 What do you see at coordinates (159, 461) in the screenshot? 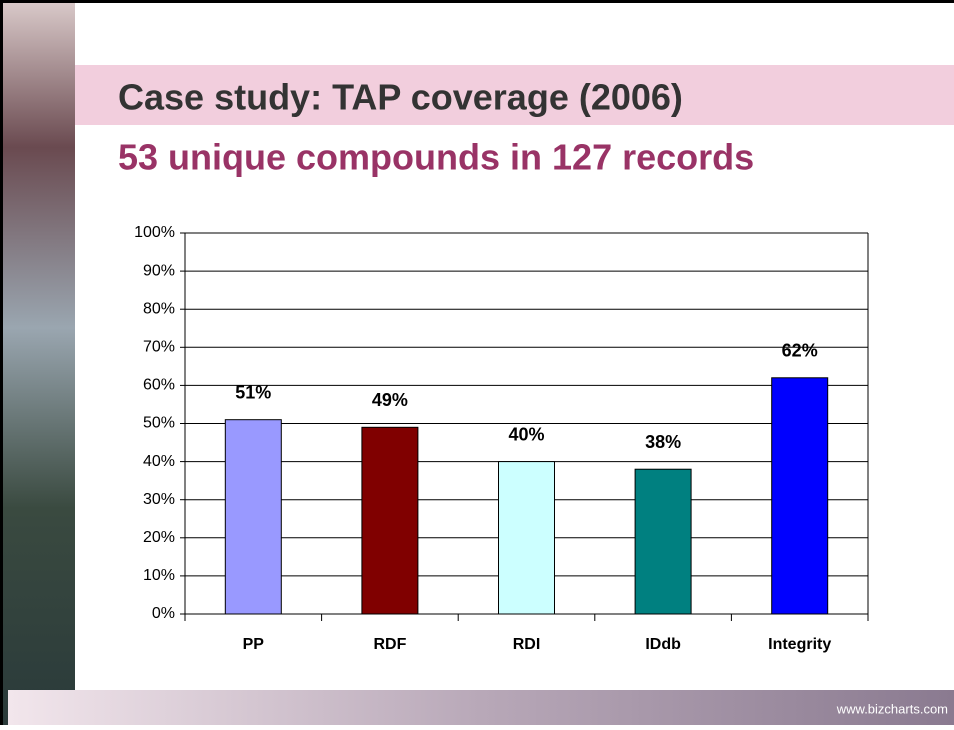
I see `y-tick-label: 40%` at bounding box center [159, 461].